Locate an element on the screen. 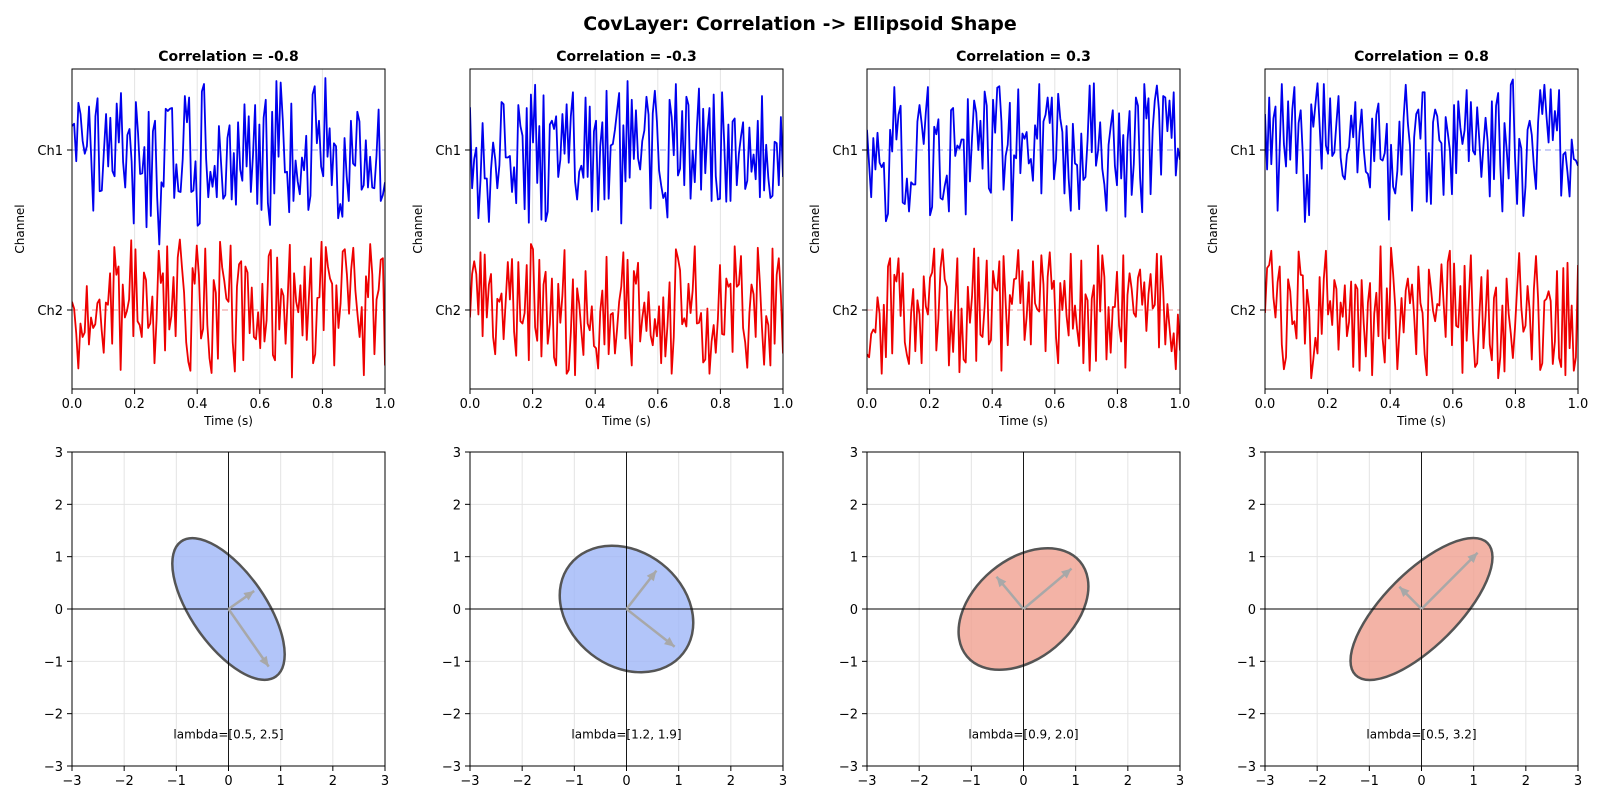  figure-title: CovLayer: Correlation -> Ellipsoid Shape is located at coordinates (799, 24).